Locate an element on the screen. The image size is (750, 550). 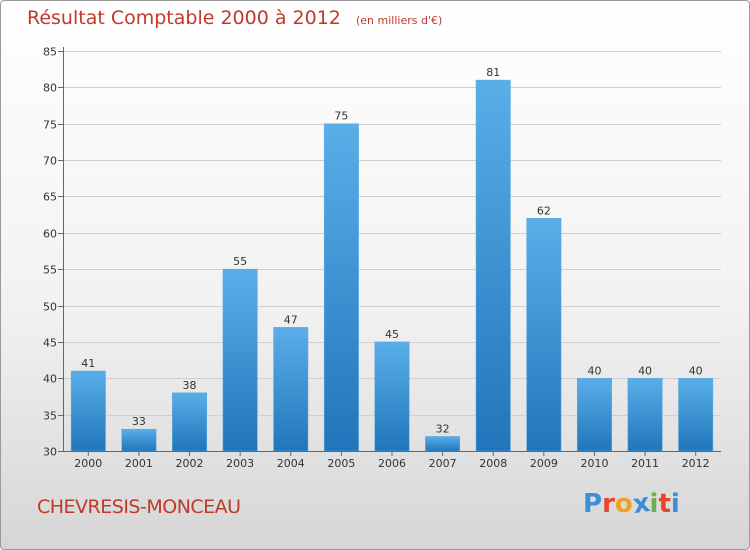
logo-letter: x is located at coordinates (641, 504).